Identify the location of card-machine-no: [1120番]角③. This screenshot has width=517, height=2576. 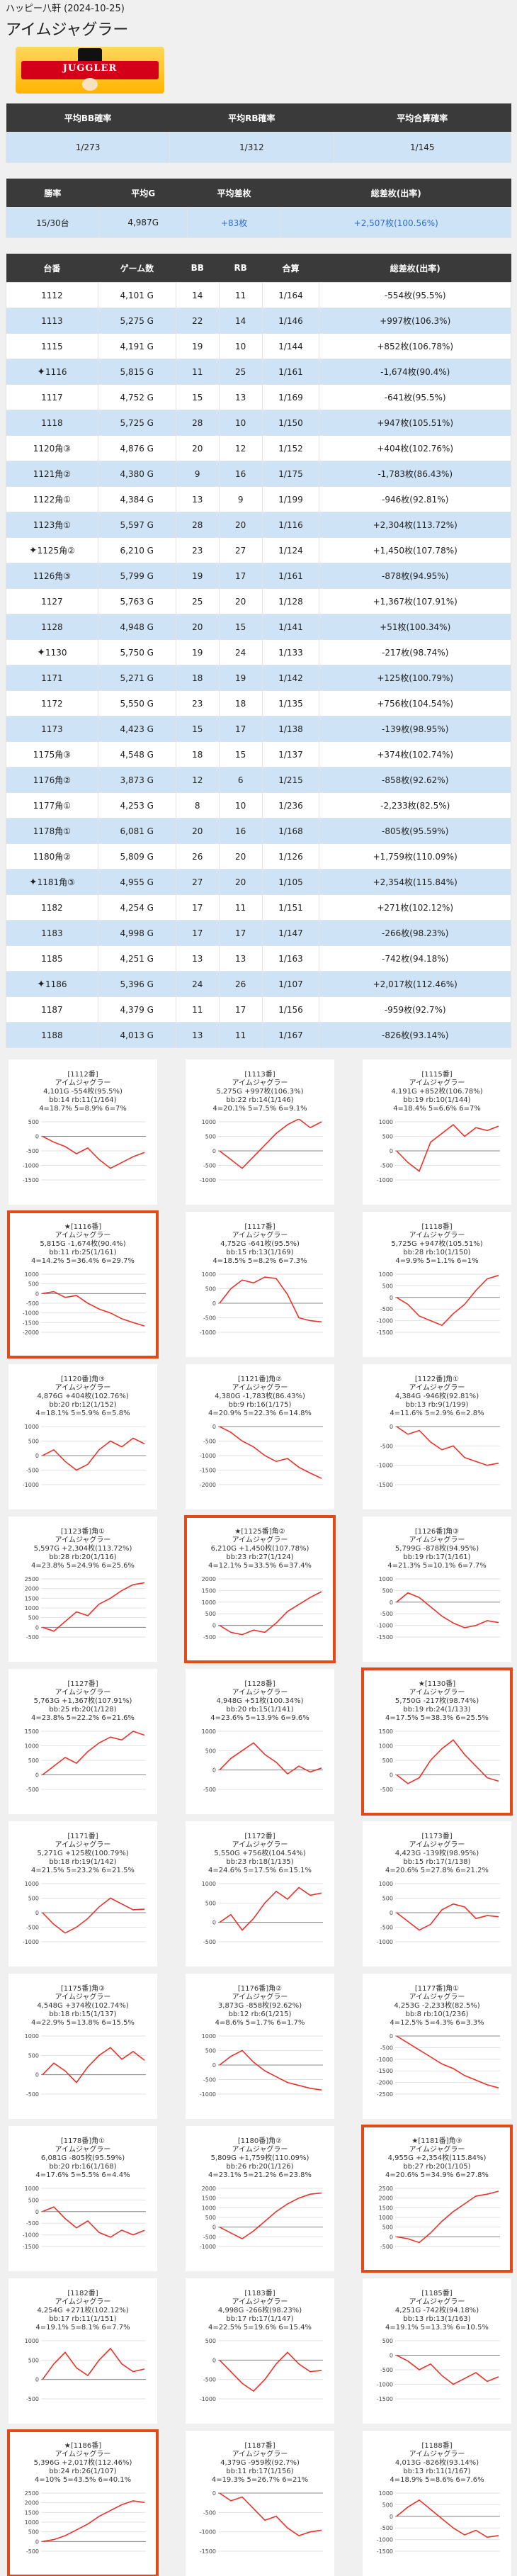
(83, 1379).